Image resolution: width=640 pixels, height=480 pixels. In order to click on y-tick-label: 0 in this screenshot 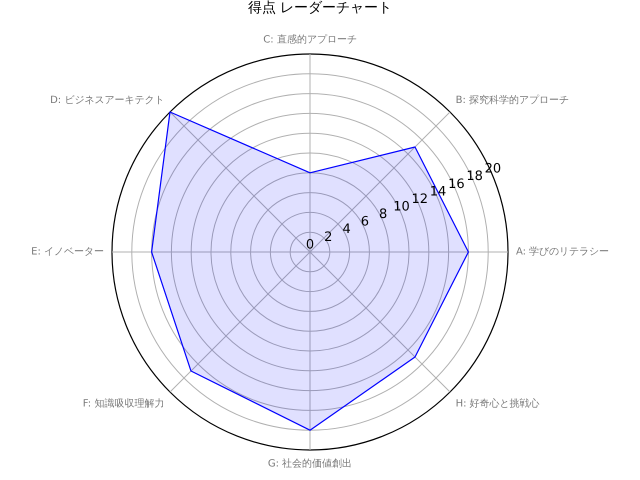, I will do `click(310, 244)`.